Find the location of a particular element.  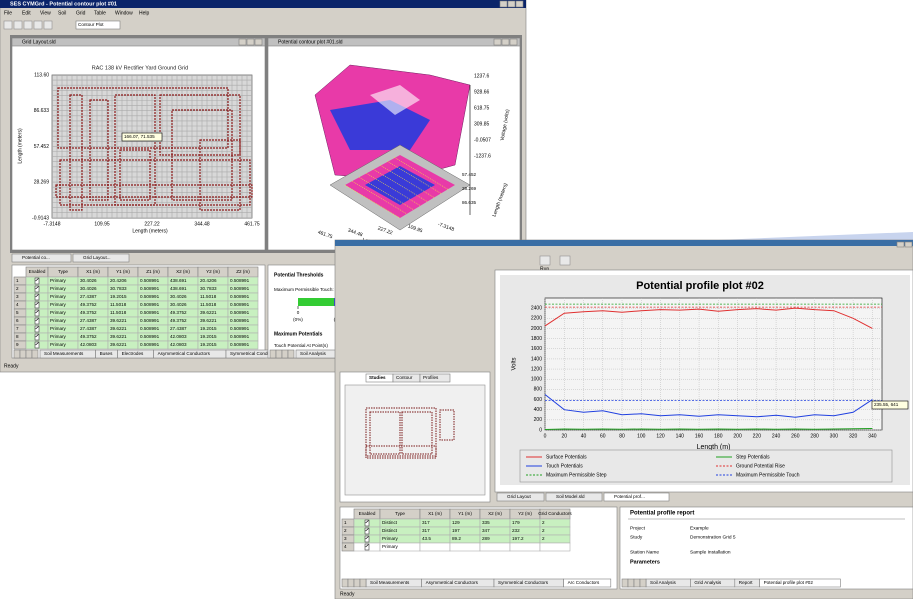

header-text: X2 (m) is located at coordinates (495, 513).